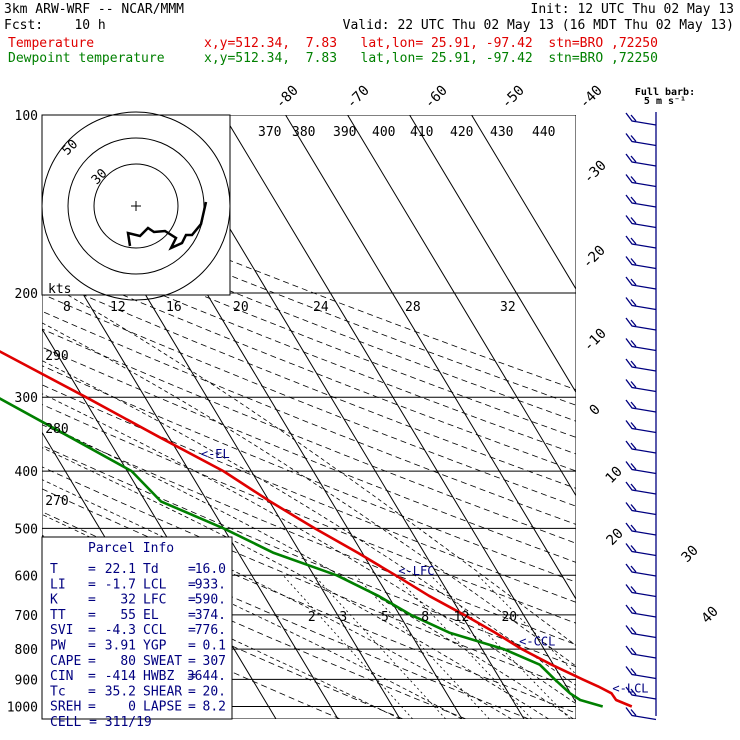  What do you see at coordinates (595, 410) in the screenshot?
I see `isotherm-tick-label: 0` at bounding box center [595, 410].